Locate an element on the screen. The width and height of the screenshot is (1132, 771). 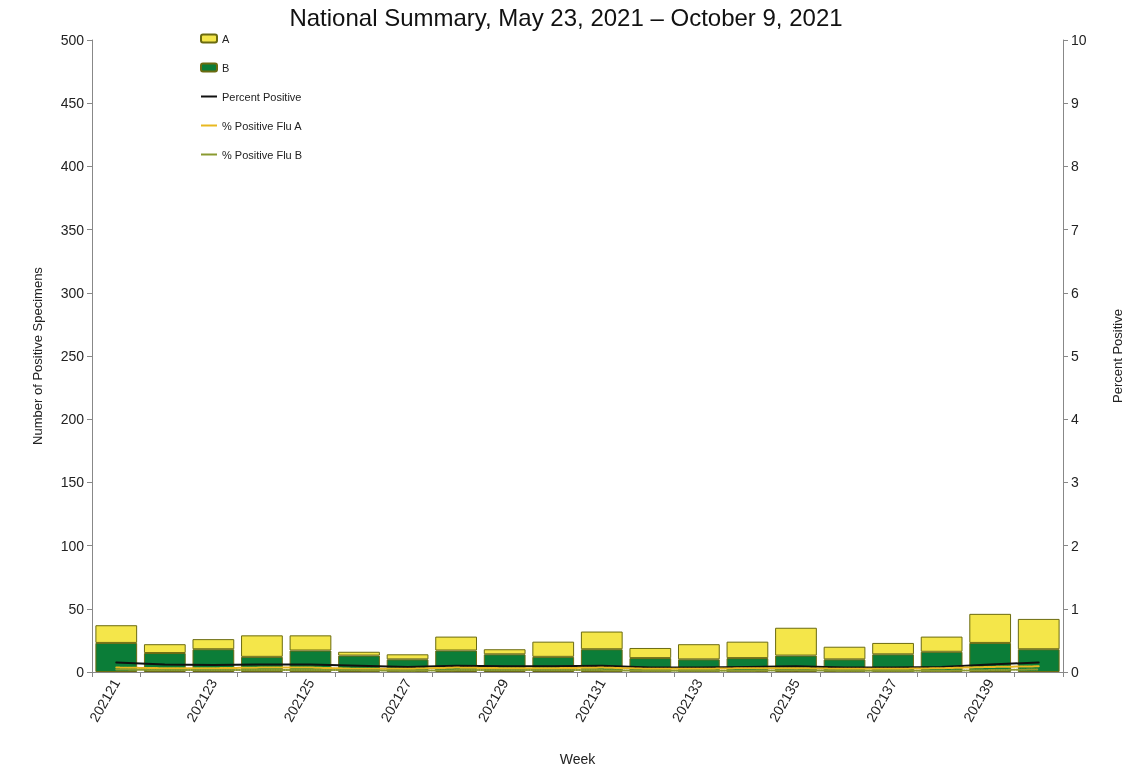
y-tick-label: 300 is located at coordinates (72, 292).